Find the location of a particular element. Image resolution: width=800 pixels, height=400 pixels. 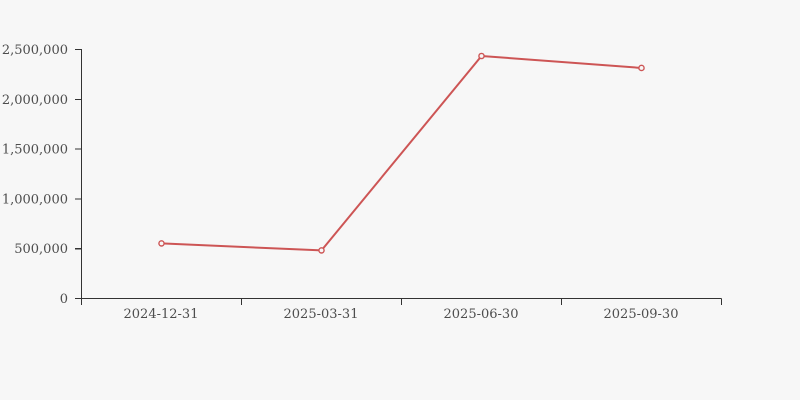

y-axis-tick-label: 0 is located at coordinates (64, 299).